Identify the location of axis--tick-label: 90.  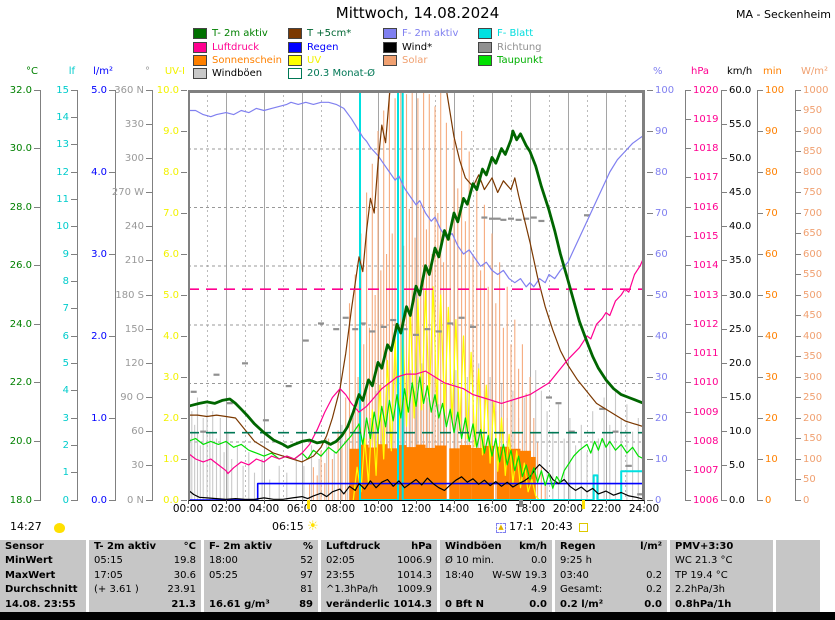
(661, 131).